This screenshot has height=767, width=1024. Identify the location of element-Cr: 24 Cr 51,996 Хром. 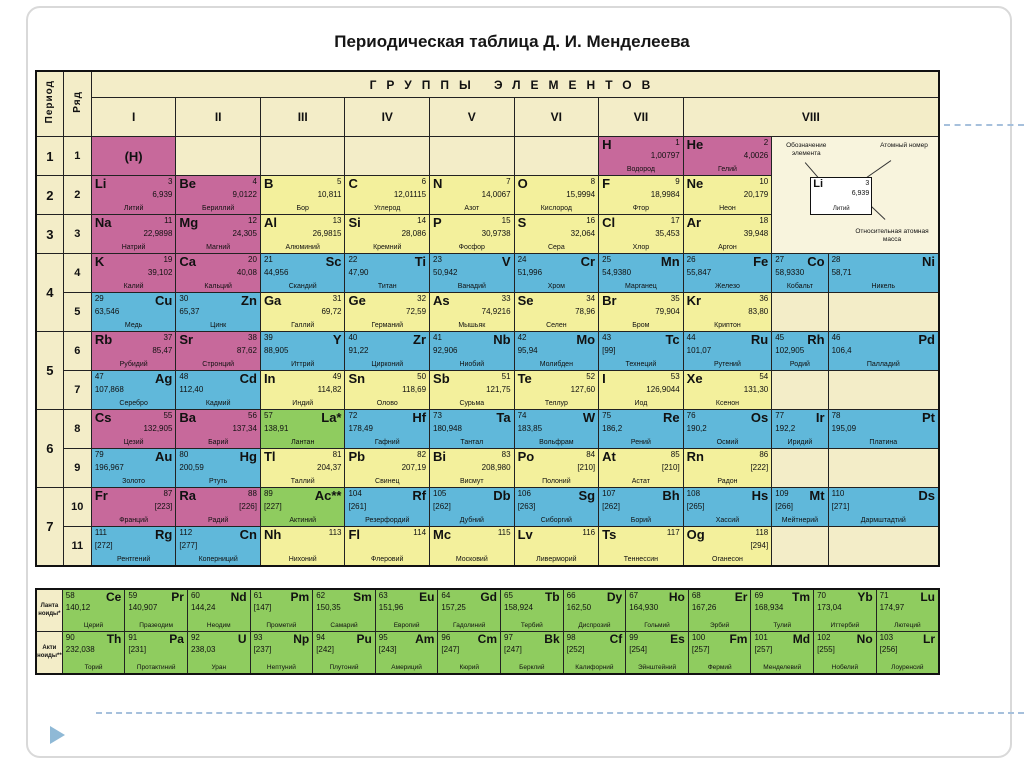
(556, 273).